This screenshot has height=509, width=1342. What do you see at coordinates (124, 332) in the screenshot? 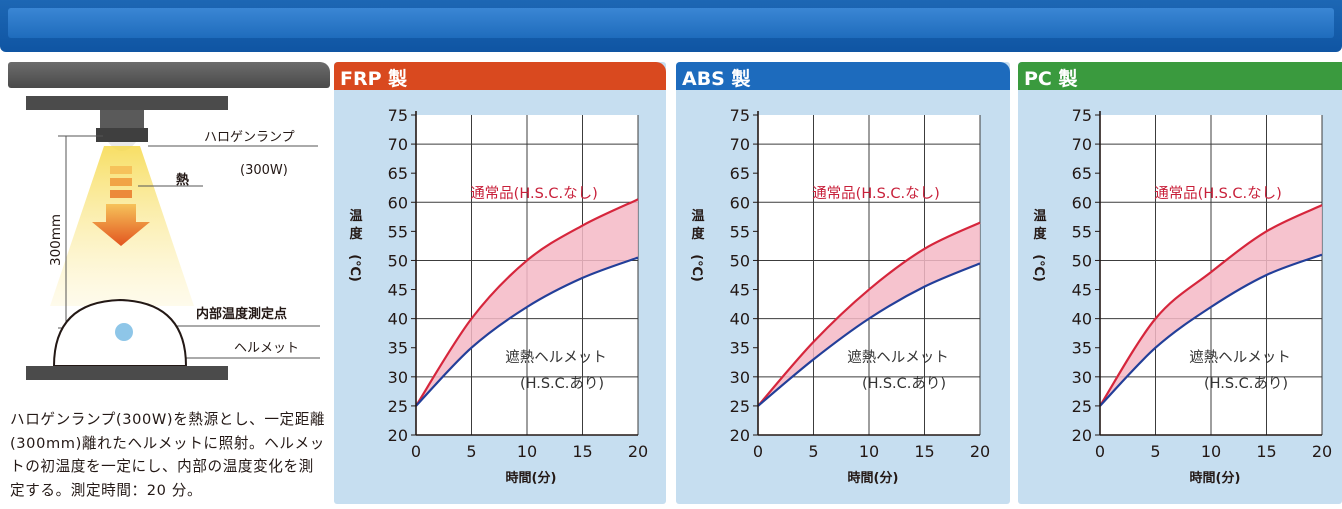
I see `measure-point-icon` at bounding box center [124, 332].